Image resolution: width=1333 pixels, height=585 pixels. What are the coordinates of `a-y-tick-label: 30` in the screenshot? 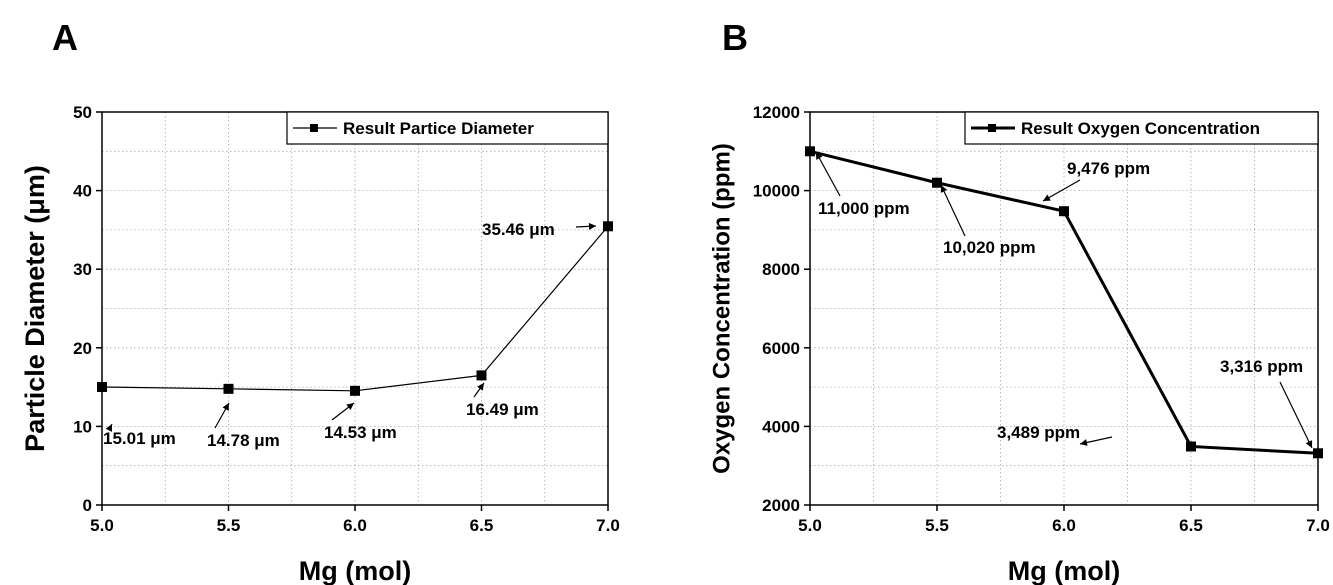 It's located at (82, 269).